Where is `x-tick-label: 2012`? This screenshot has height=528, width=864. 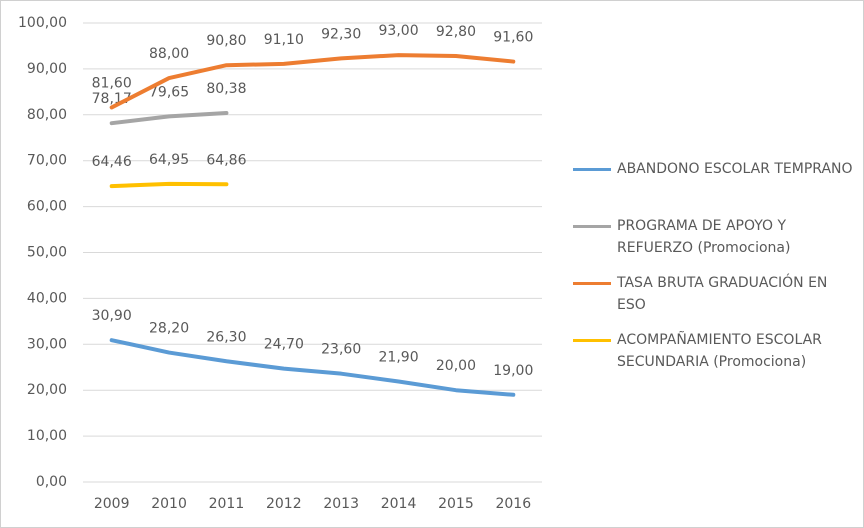
x-tick-label: 2012 is located at coordinates (284, 504).